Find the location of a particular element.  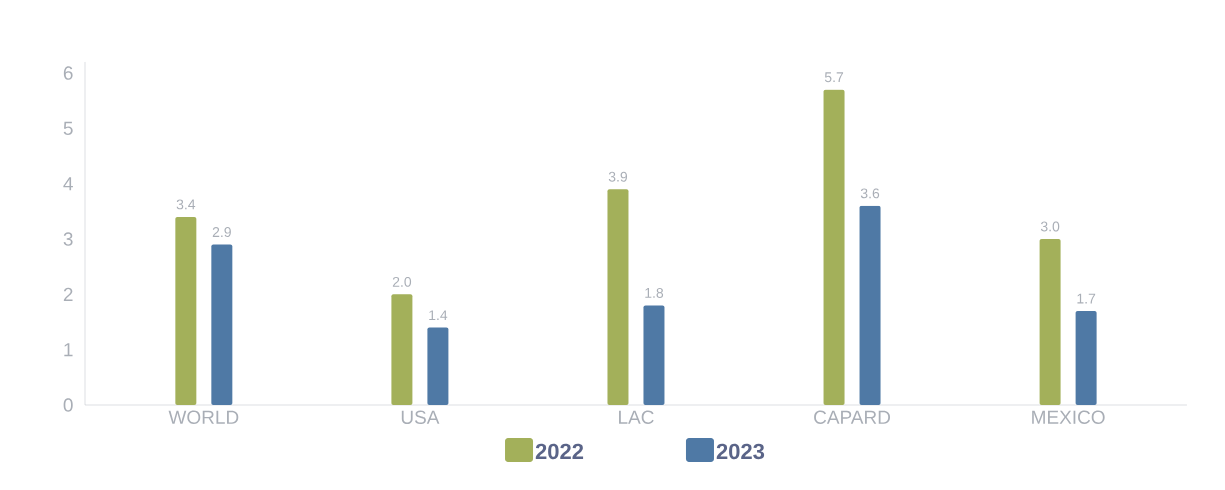

x-tick-label: MEXICO is located at coordinates (1068, 417).